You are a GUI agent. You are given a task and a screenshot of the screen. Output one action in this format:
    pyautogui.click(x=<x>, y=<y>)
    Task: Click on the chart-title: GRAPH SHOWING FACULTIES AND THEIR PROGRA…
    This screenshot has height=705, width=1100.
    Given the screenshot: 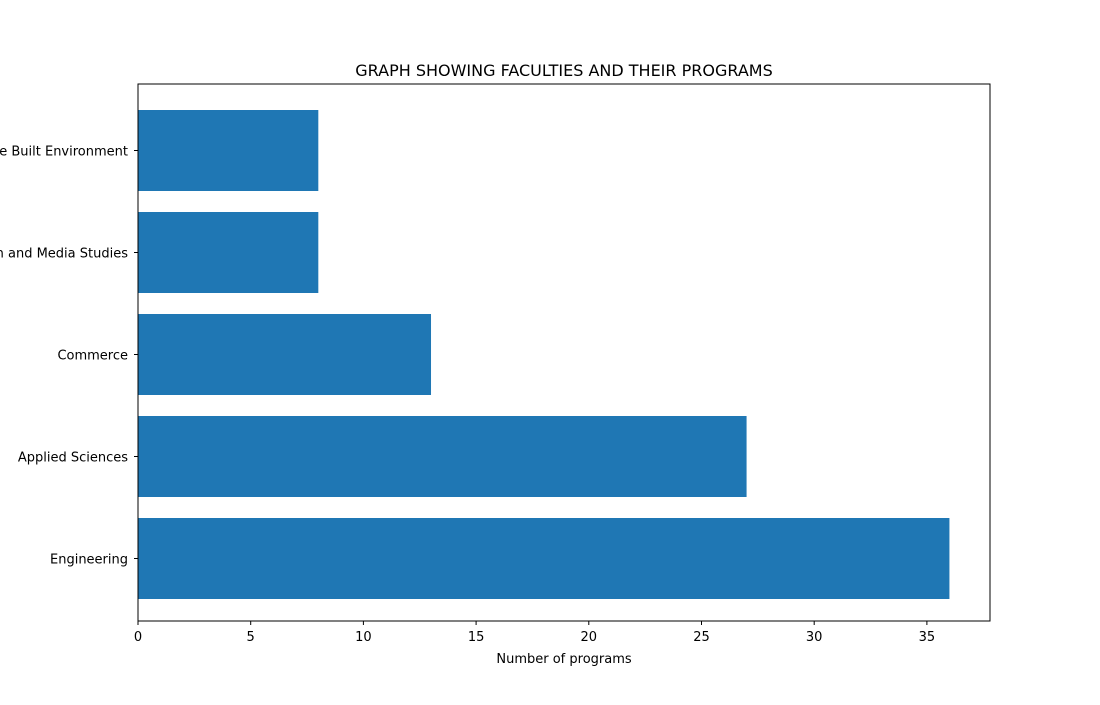 What is the action you would take?
    pyautogui.click(x=563, y=70)
    